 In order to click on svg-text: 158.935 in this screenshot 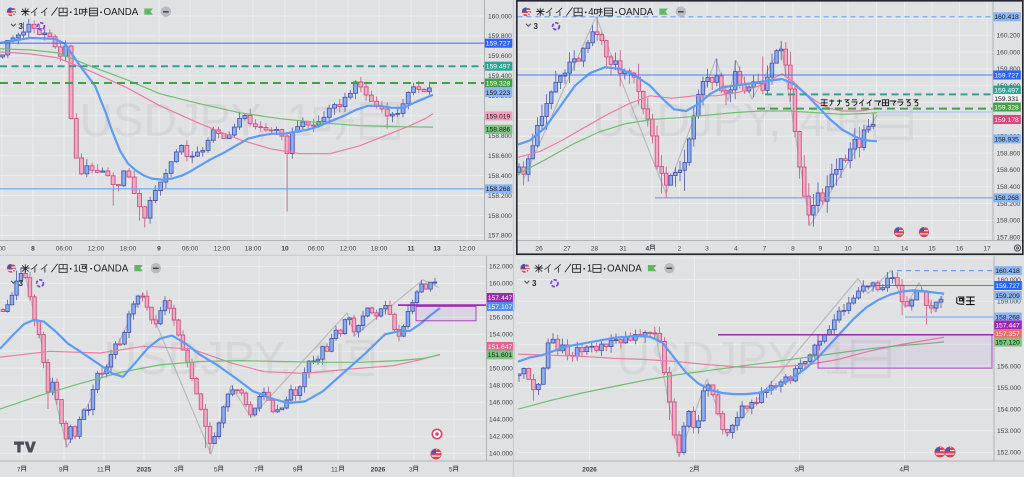, I will do `click(1006, 139)`.